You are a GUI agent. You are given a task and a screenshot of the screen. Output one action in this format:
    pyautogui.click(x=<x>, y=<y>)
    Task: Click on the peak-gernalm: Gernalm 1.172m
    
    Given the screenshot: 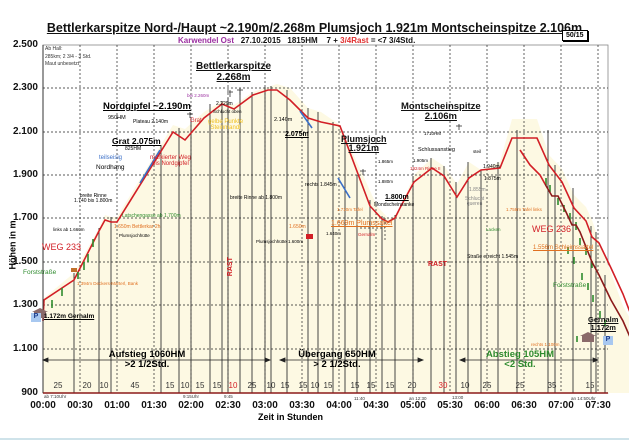 What is the action you would take?
    pyautogui.click(x=603, y=323)
    